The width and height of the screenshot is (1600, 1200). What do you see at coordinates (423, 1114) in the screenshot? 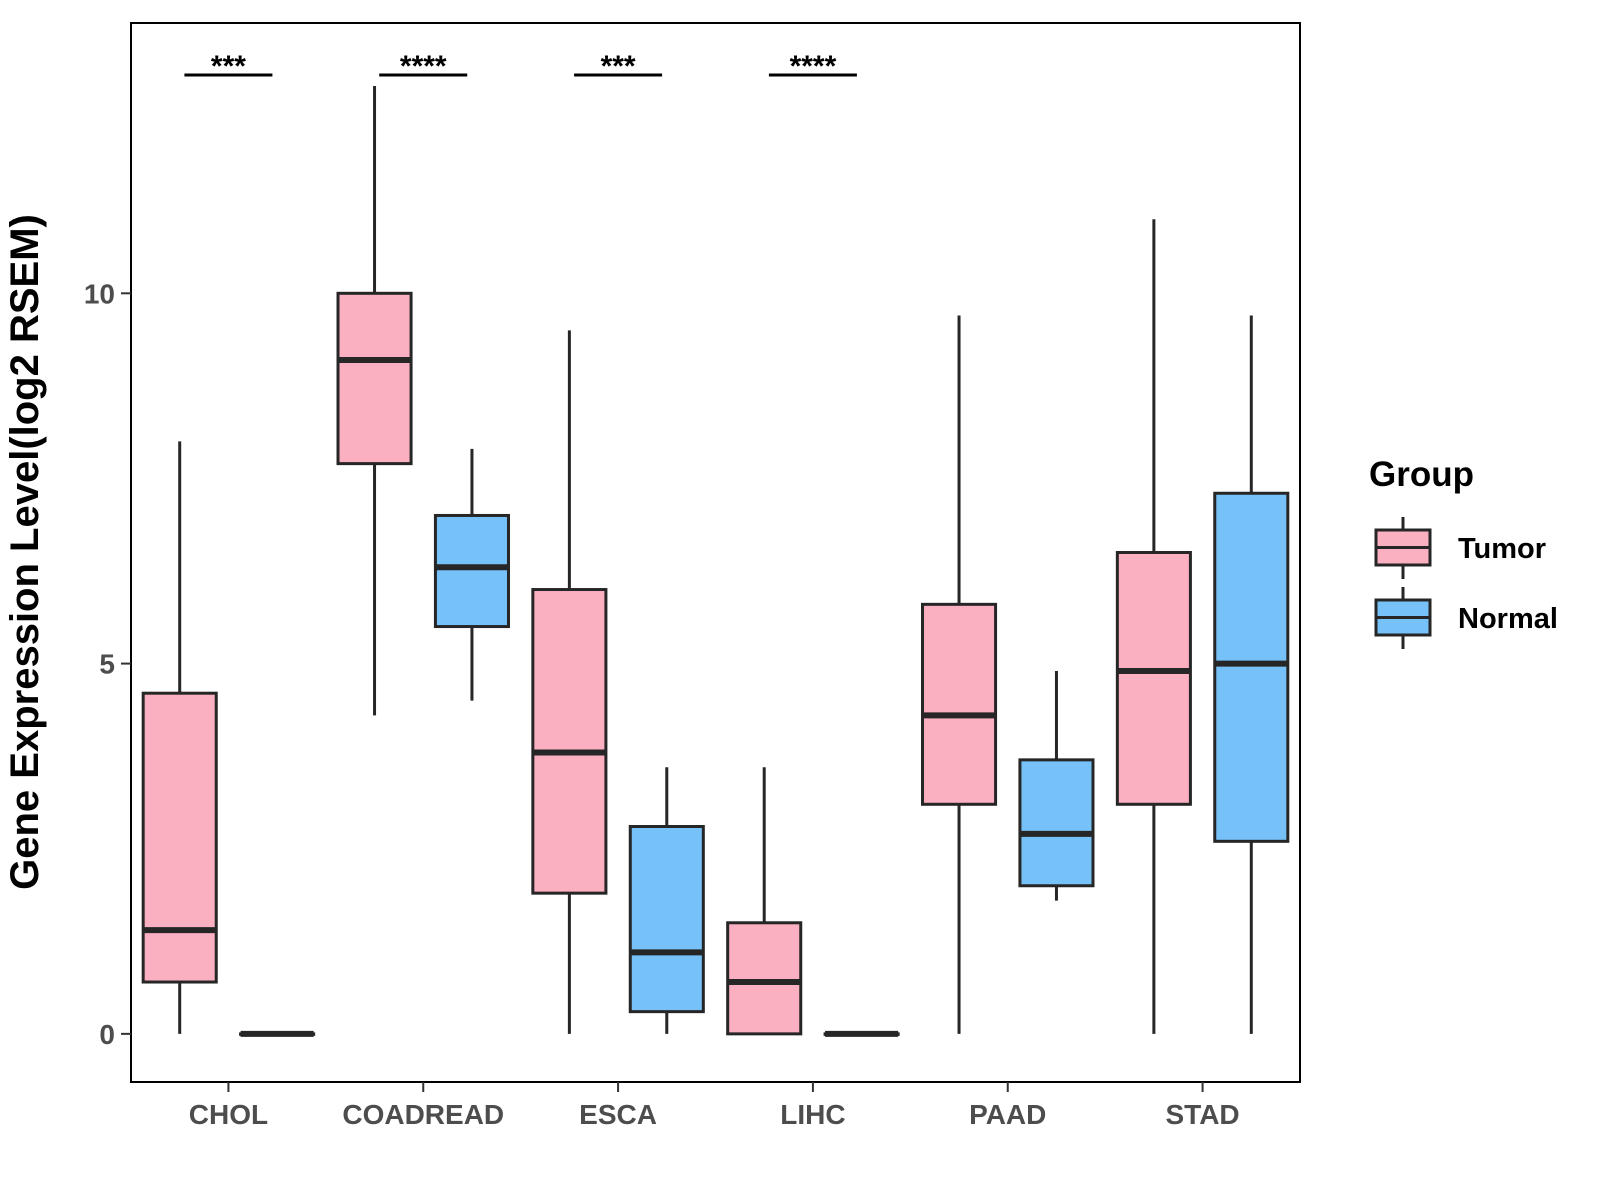
I see `x-tick-label-coadread: COADREAD` at bounding box center [423, 1114].